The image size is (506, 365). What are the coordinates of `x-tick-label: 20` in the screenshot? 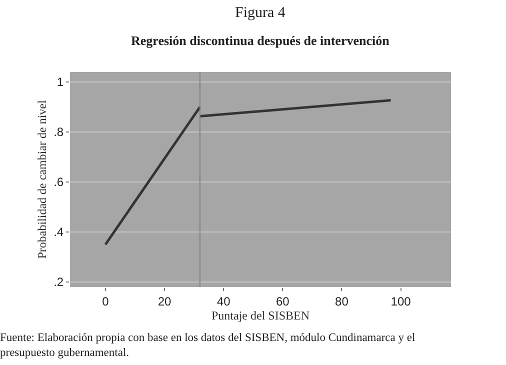 It's located at (165, 301).